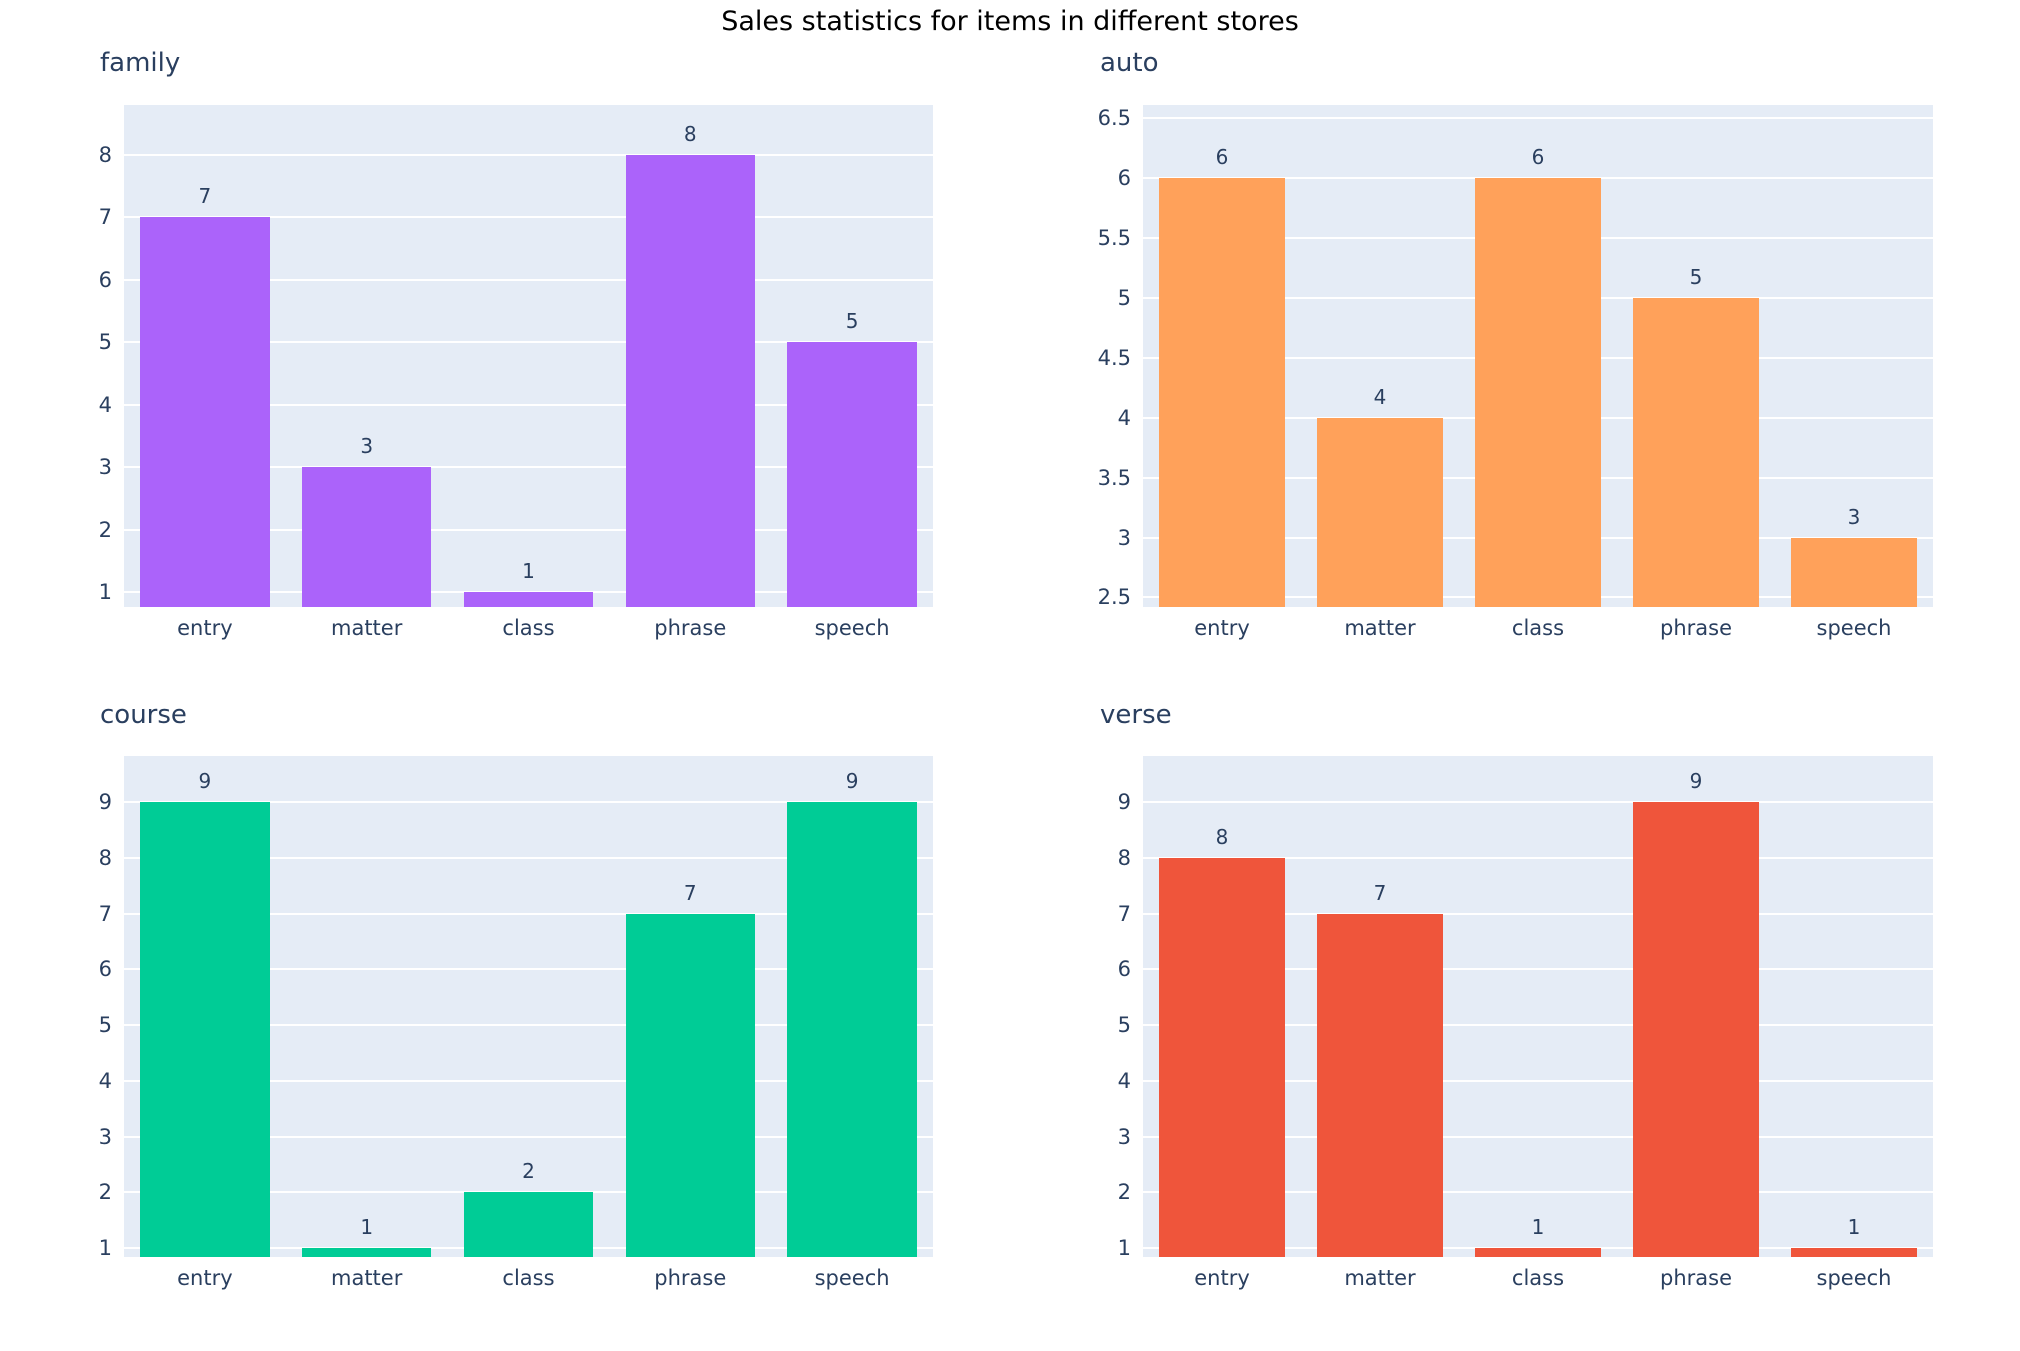  What do you see at coordinates (1114, 237) in the screenshot?
I see `y-tick-label: 5.5` at bounding box center [1114, 237].